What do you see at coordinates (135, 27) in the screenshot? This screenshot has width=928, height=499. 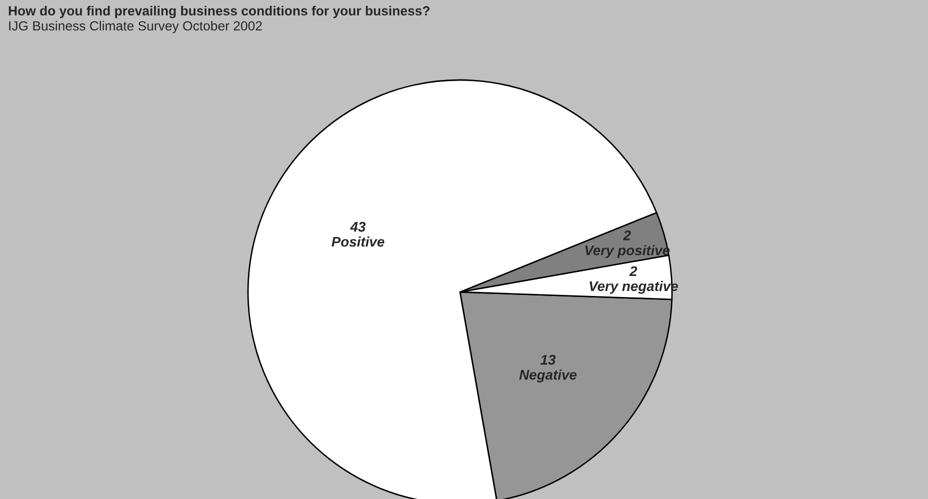 I see `text: IJG Business Climate Survey October 2002` at bounding box center [135, 27].